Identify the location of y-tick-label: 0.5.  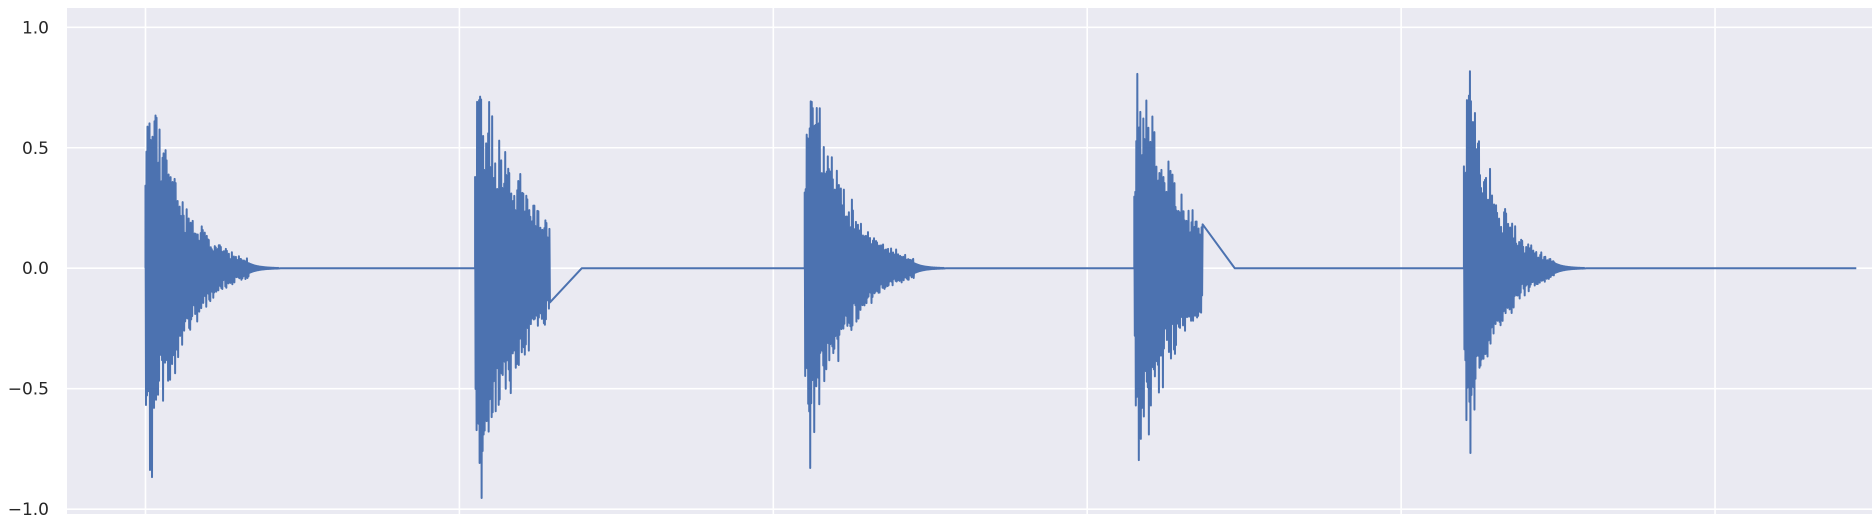
(35, 149).